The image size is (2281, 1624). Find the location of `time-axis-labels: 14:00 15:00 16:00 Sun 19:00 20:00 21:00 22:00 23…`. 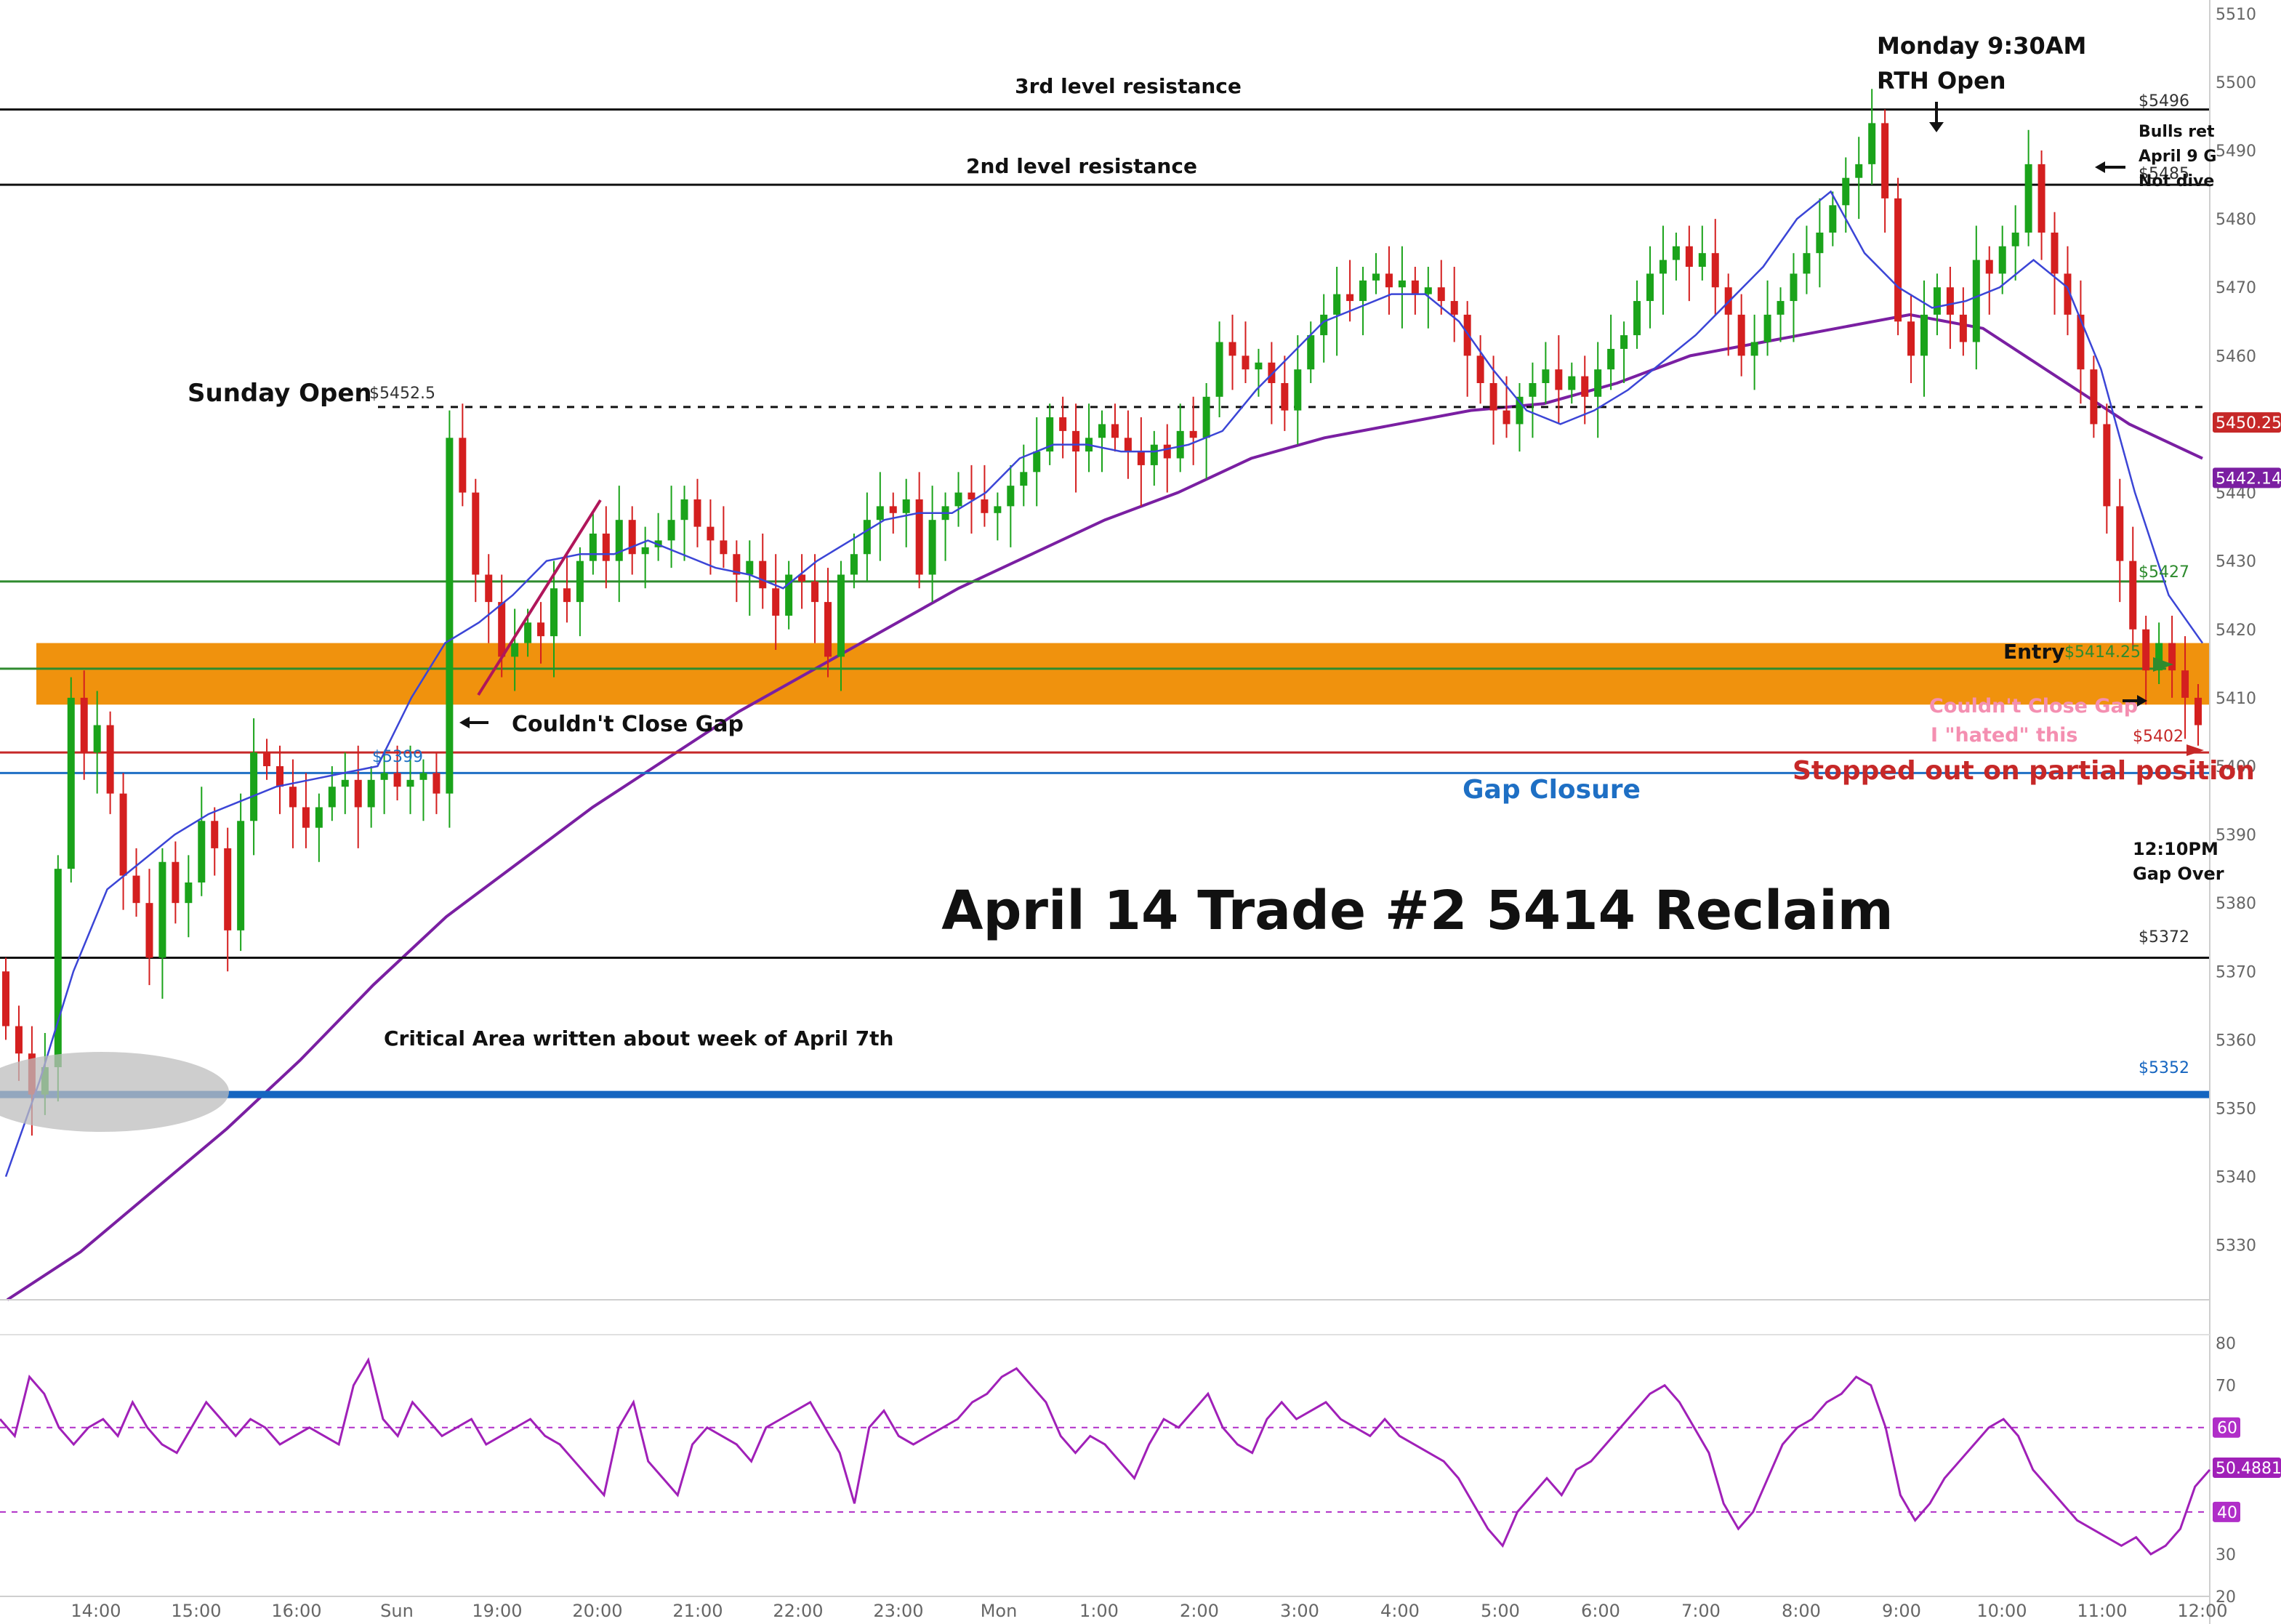

time-axis-labels: 14:00 15:00 16:00 Sun 19:00 20:00 21:00 22:00 23… is located at coordinates (1149, 1611).